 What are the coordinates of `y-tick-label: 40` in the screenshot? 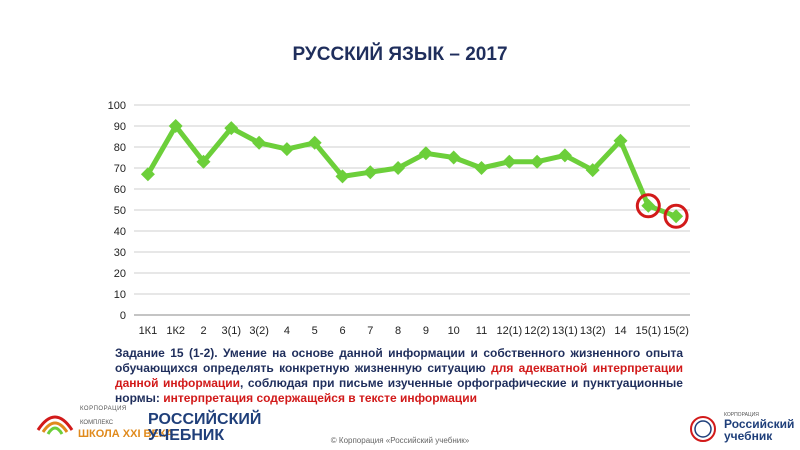 It's located at (120, 232).